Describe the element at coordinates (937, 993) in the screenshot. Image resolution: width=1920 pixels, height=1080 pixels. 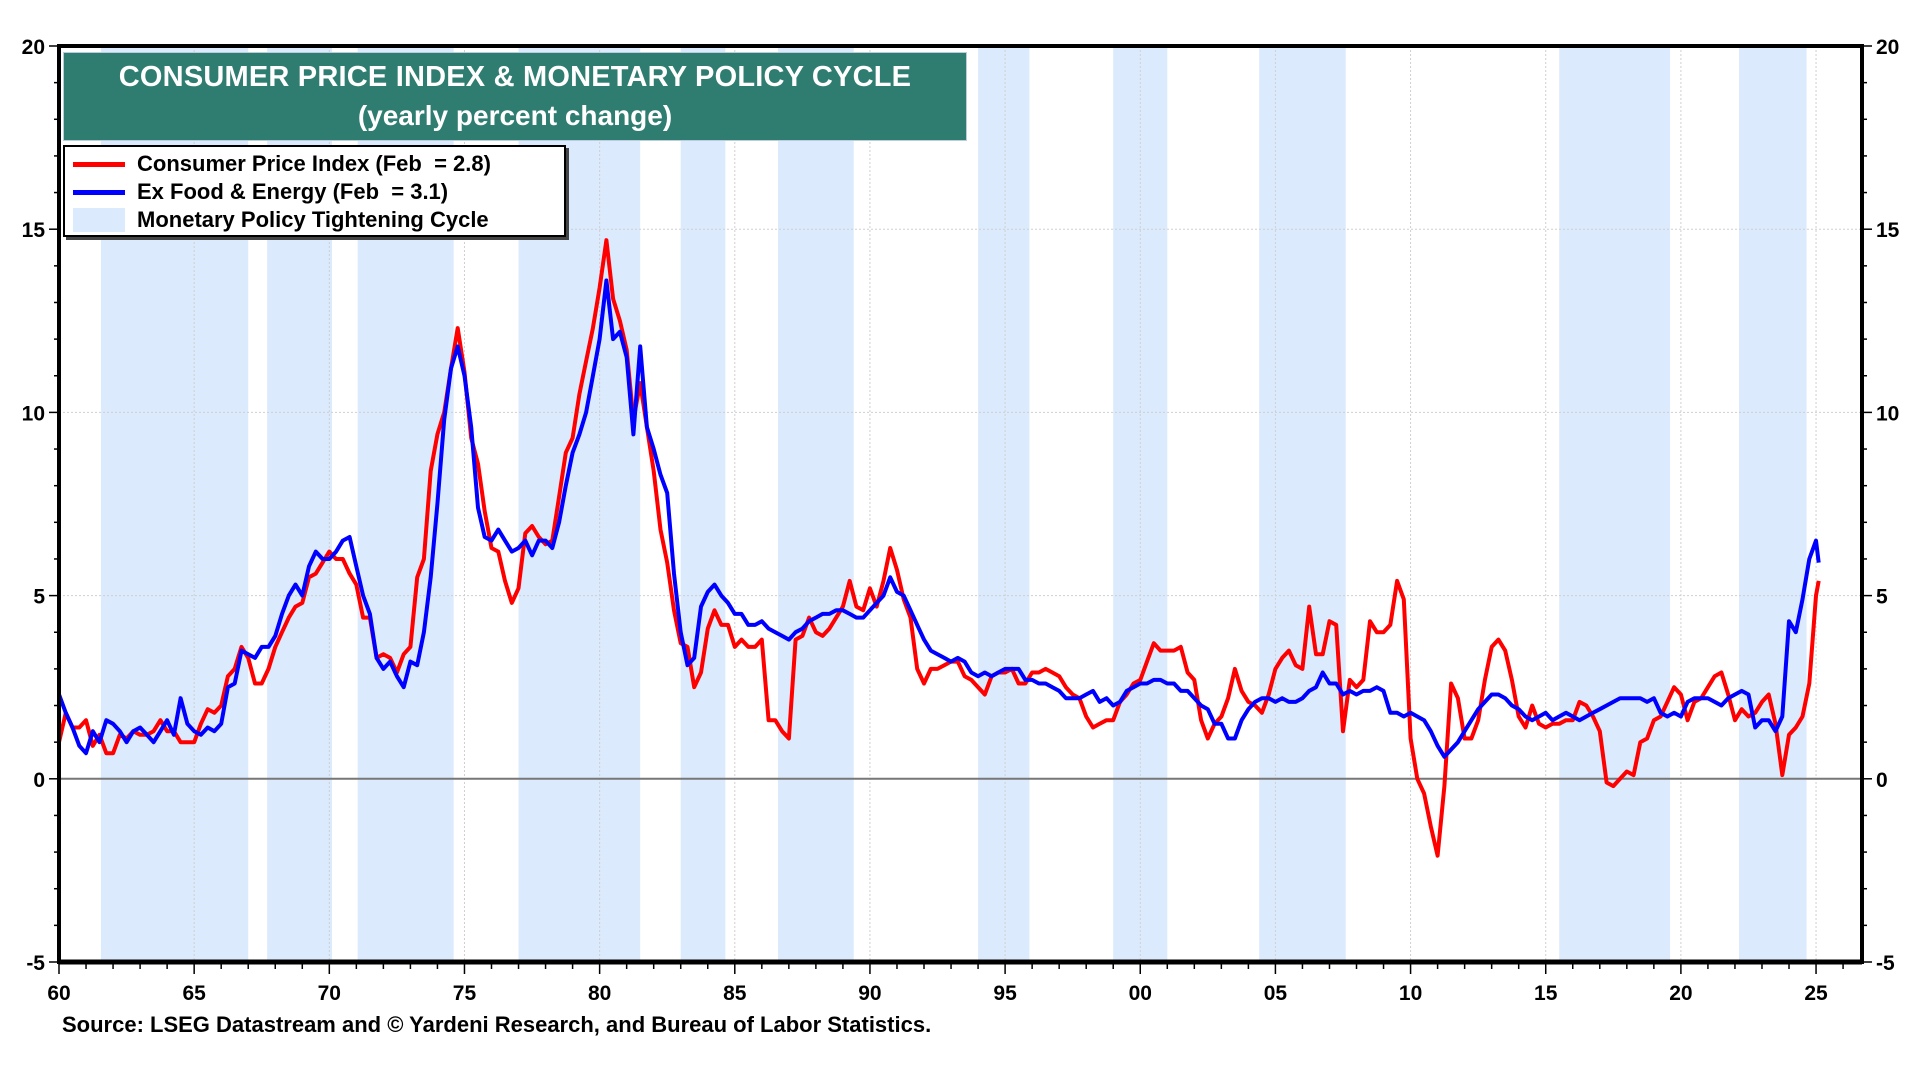
I see `x-axis-labels: 60 65 70 75 80 85 90 95 00 05 10 15 20 25` at that location.